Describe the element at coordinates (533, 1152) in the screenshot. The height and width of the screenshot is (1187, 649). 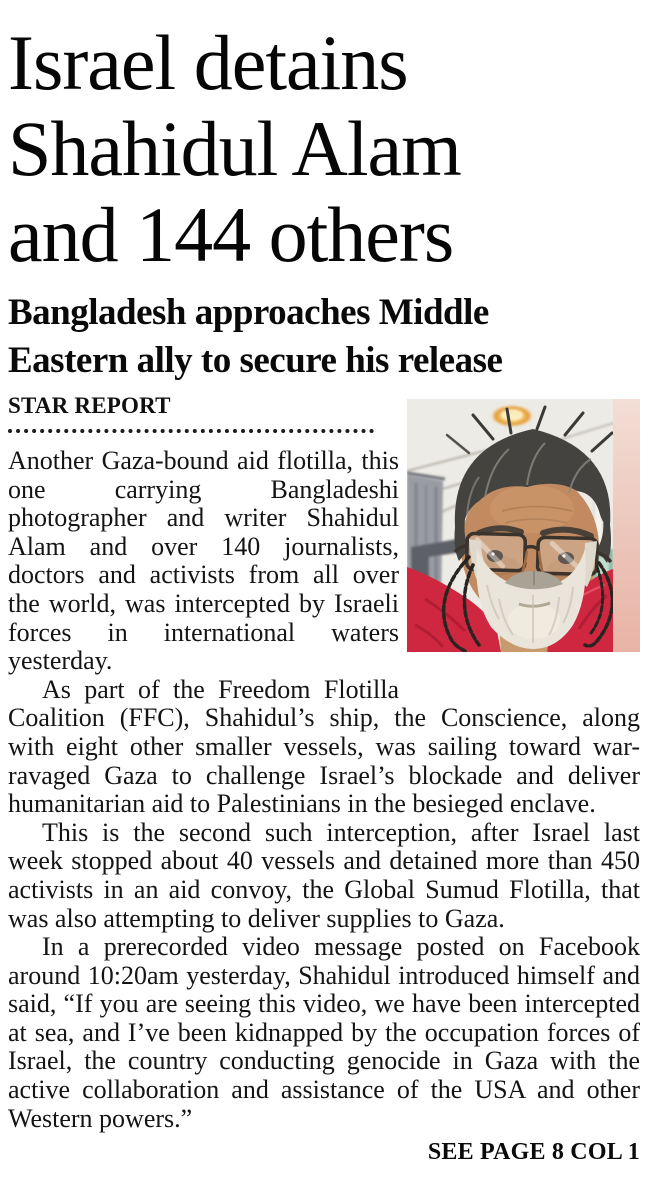
I see `continuation-note: SEE PAGE 8 COL 1` at that location.